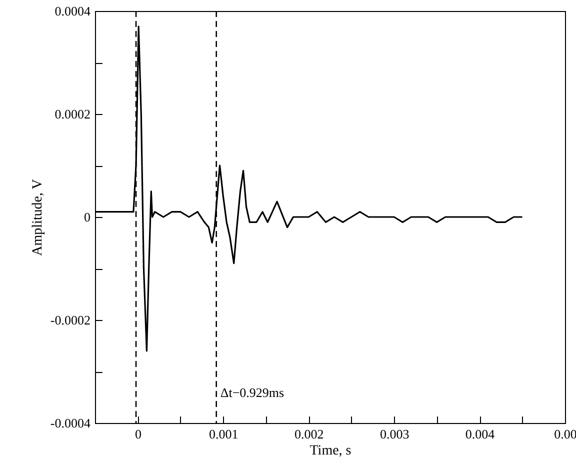 Image resolution: width=576 pixels, height=467 pixels. What do you see at coordinates (395, 434) in the screenshot?
I see `x-tick-label: 0.003` at bounding box center [395, 434].